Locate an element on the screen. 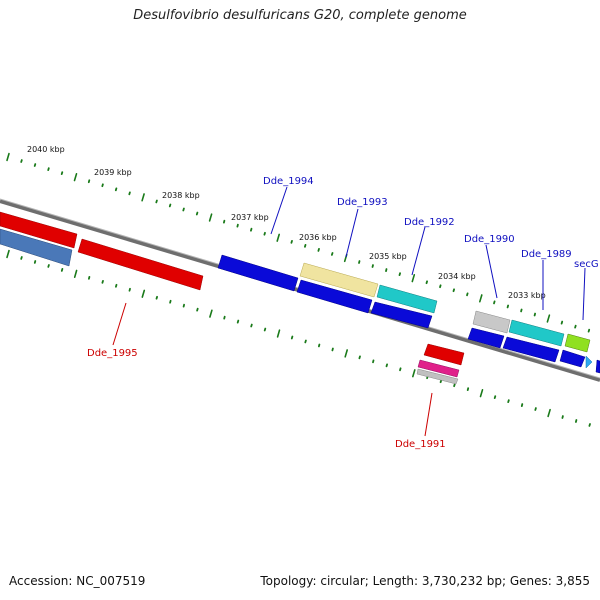 The image size is (600, 600). gene-label-dde-1991: Dde_1991 is located at coordinates (420, 444).